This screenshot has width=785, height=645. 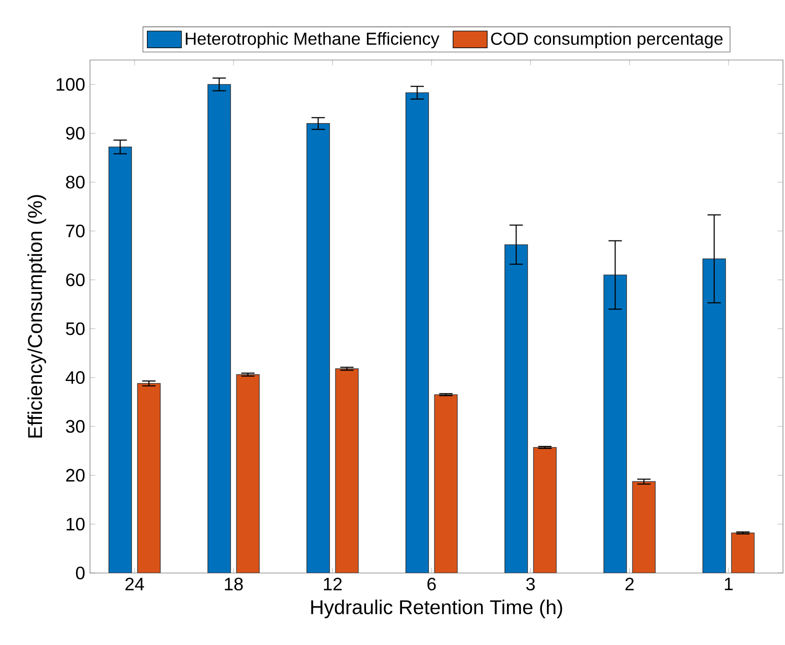 What do you see at coordinates (530, 584) in the screenshot?
I see `x-tick-label: 3` at bounding box center [530, 584].